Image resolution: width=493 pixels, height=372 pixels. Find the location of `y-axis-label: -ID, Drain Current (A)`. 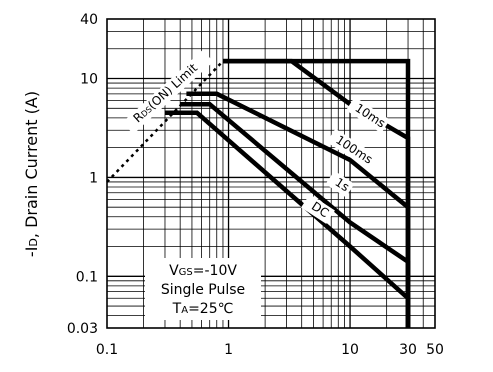

y-axis-label: -ID, Drain Current (A) is located at coordinates (31, 174).